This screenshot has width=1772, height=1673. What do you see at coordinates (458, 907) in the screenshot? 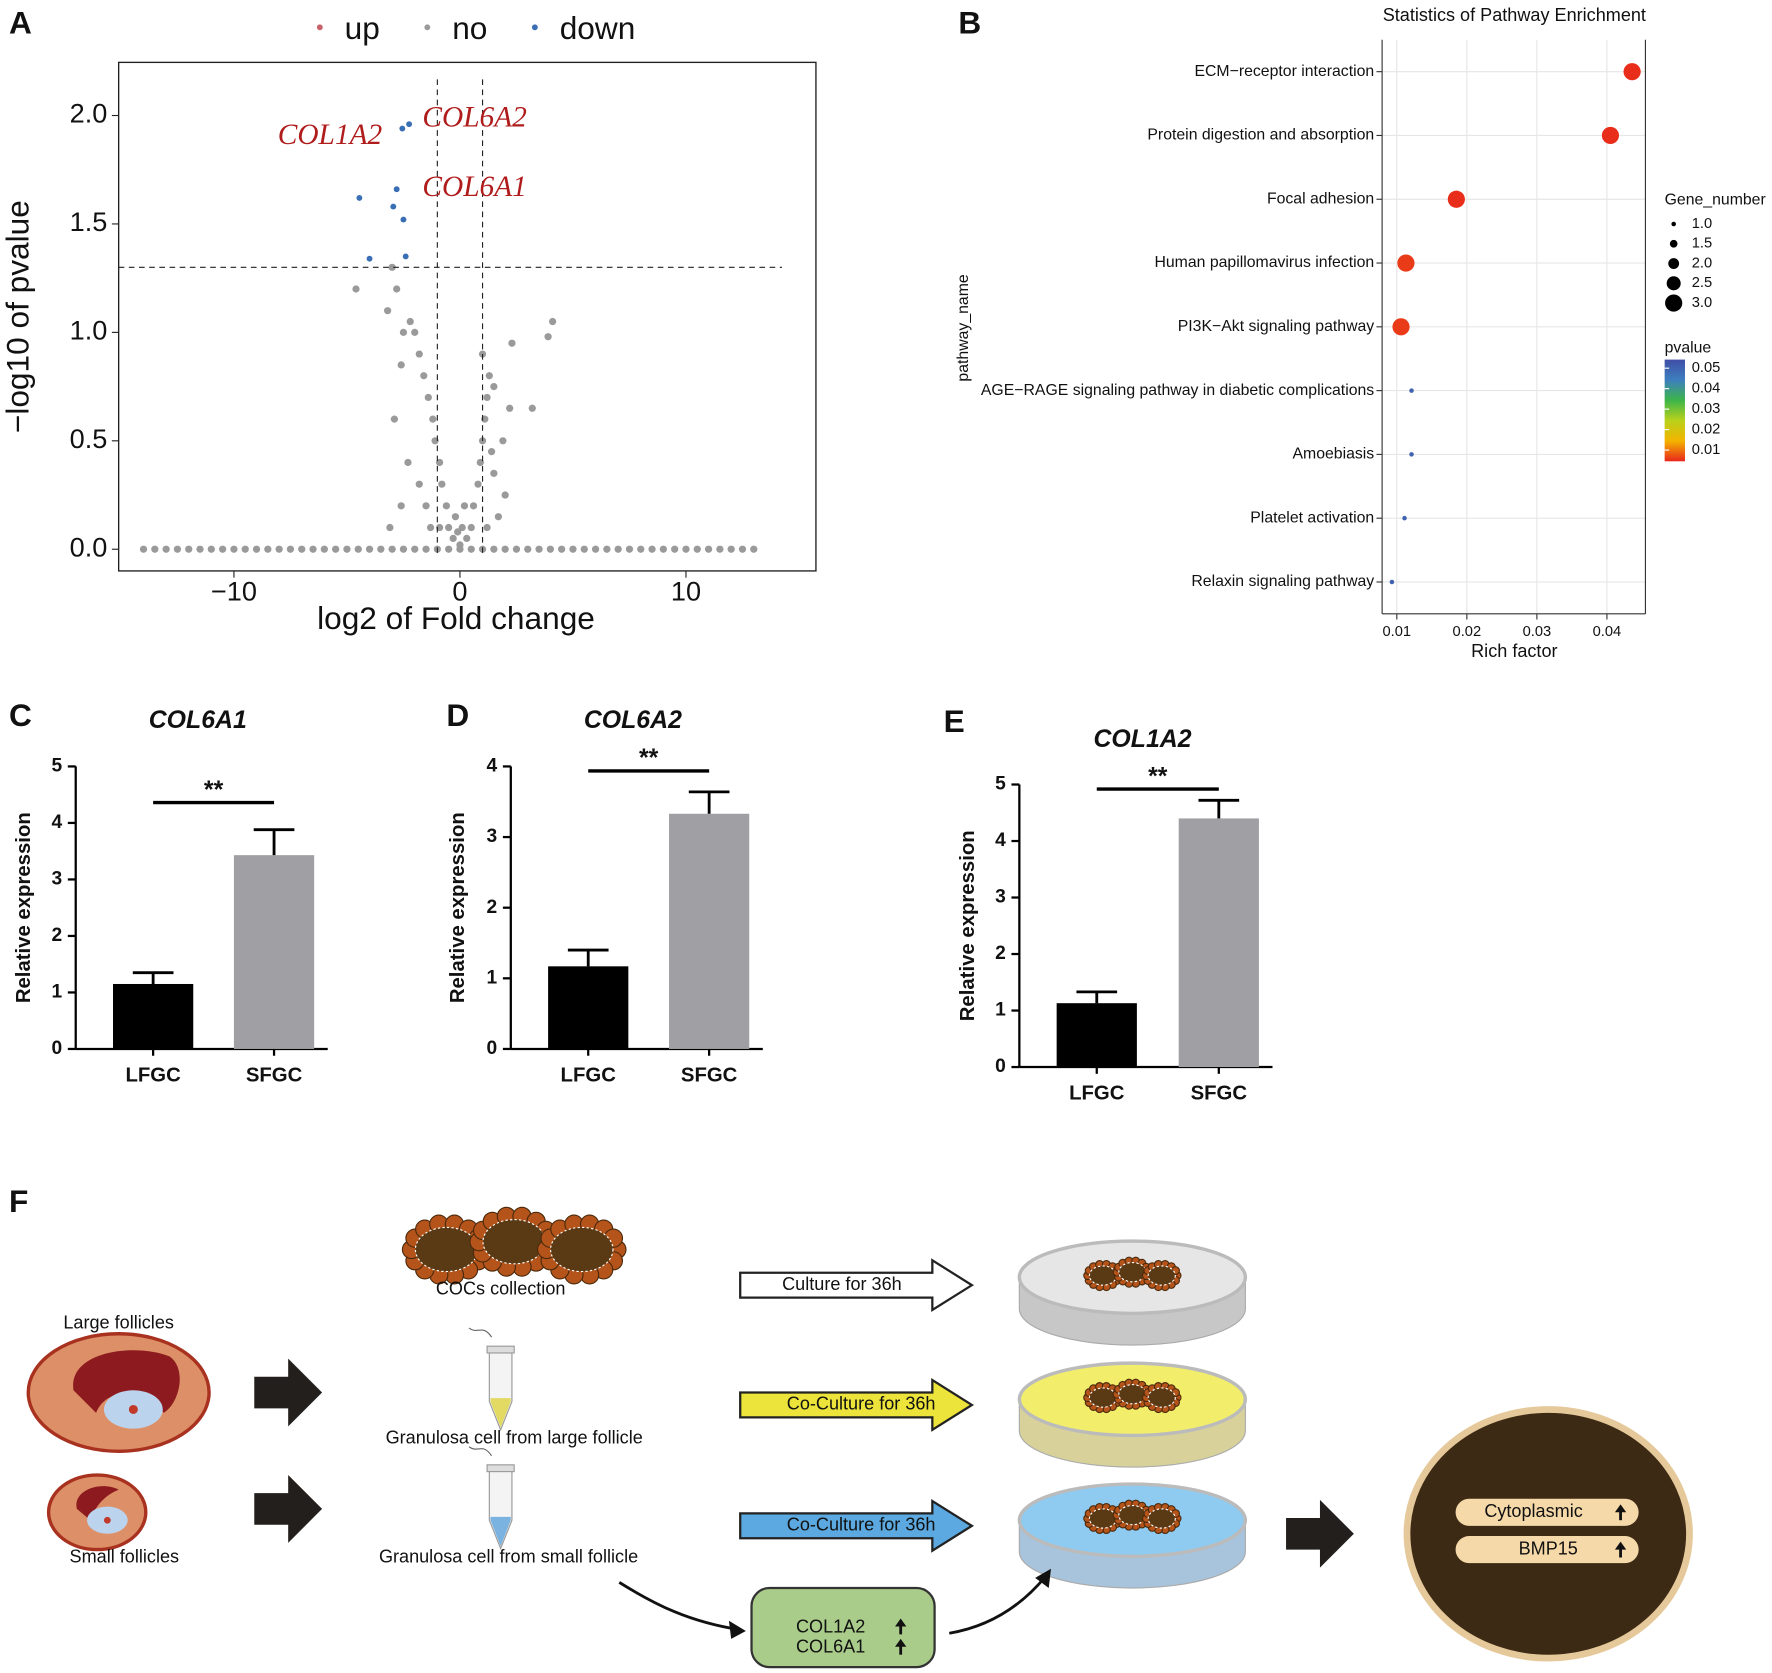
I see `y-axis-label: Relative expression` at bounding box center [458, 907].